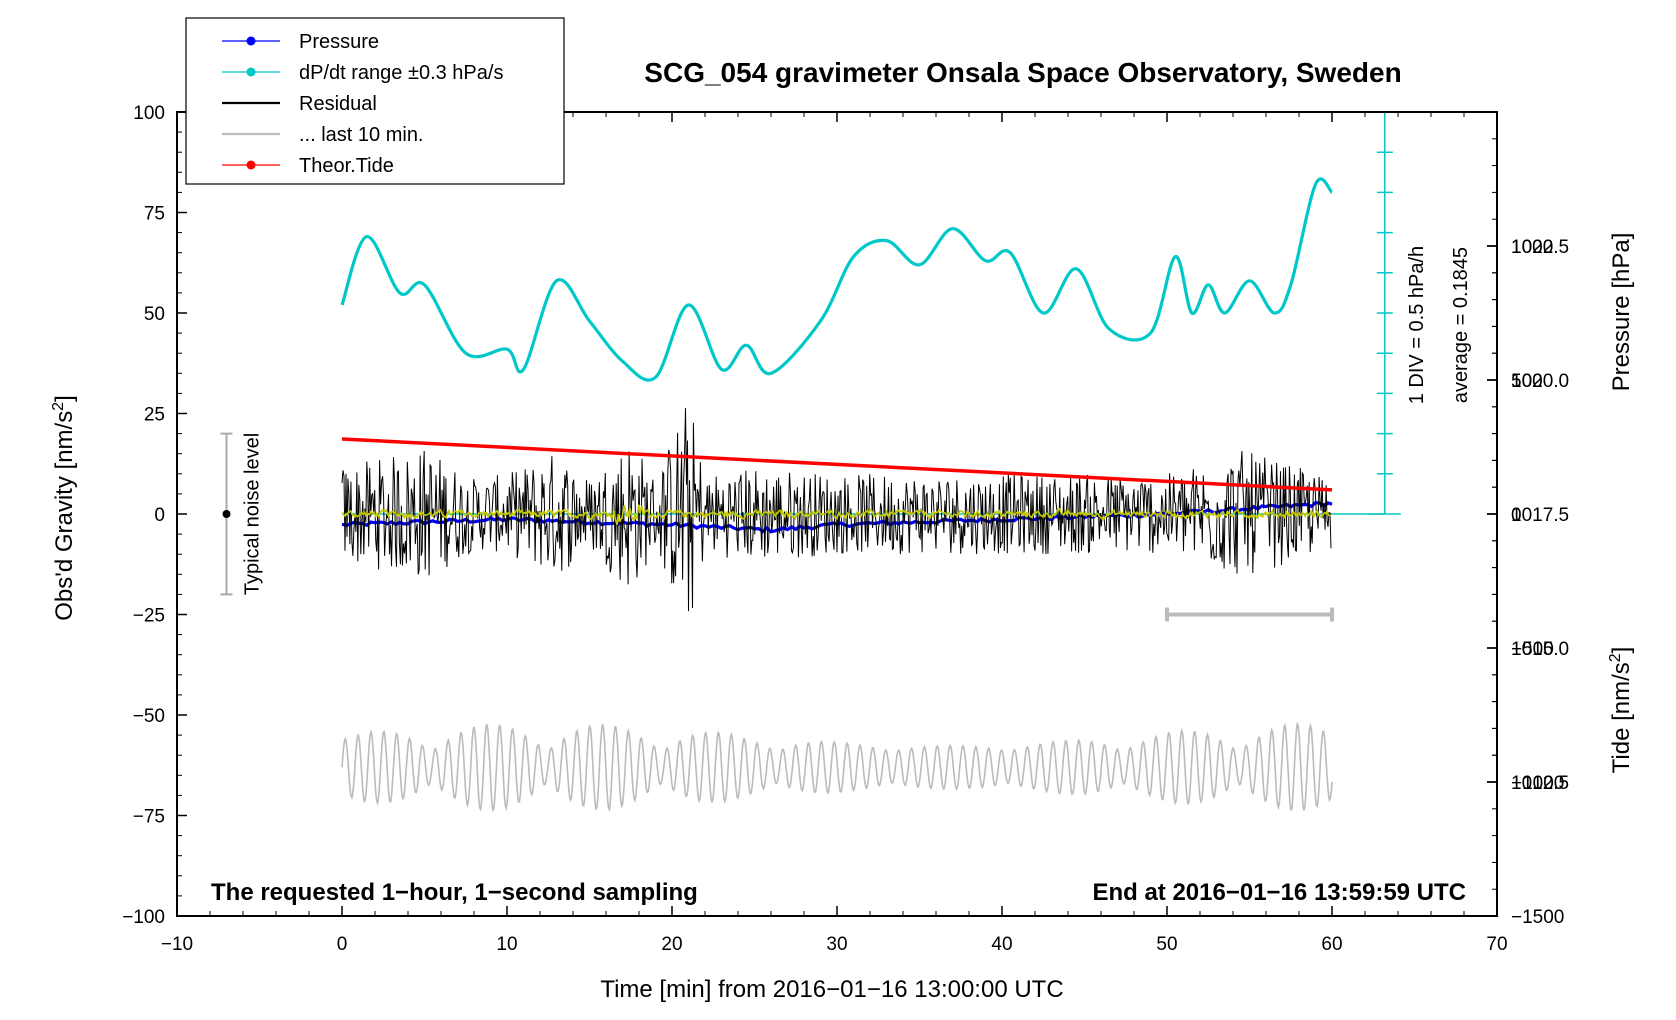 This screenshot has height=1020, width=1676. I want to click on x-tick-label-7: 60, so click(1331, 944).